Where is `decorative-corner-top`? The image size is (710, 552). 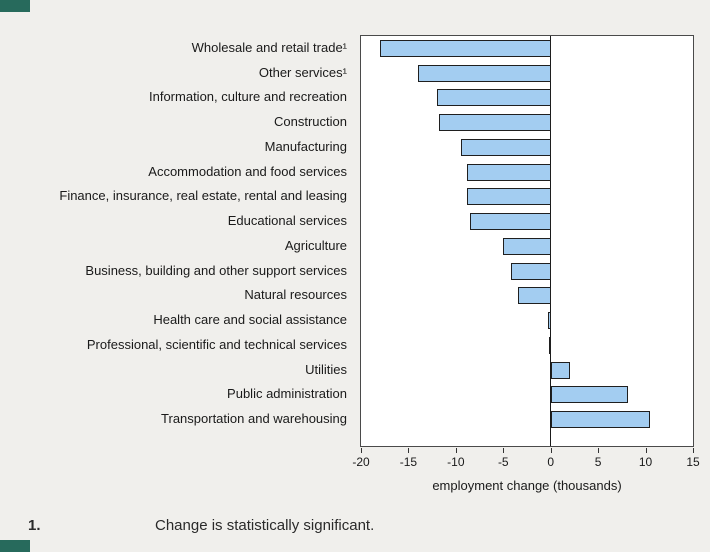 decorative-corner-top is located at coordinates (15, 6).